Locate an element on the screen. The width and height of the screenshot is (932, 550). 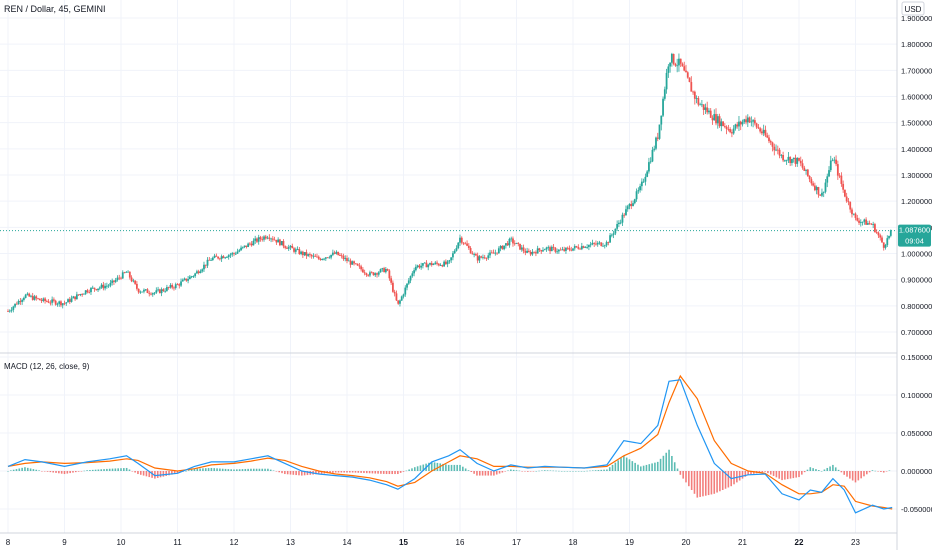
indicator-title: MACD (12, 26, close, 9) is located at coordinates (47, 366).